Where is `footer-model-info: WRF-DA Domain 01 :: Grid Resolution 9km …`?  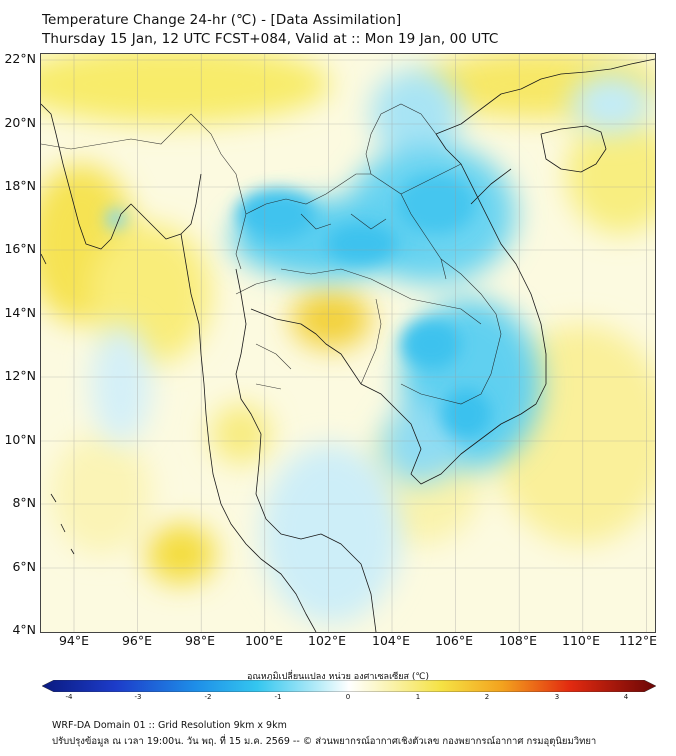
footer-model-info: WRF-DA Domain 01 :: Grid Resolution 9km … is located at coordinates (169, 725).